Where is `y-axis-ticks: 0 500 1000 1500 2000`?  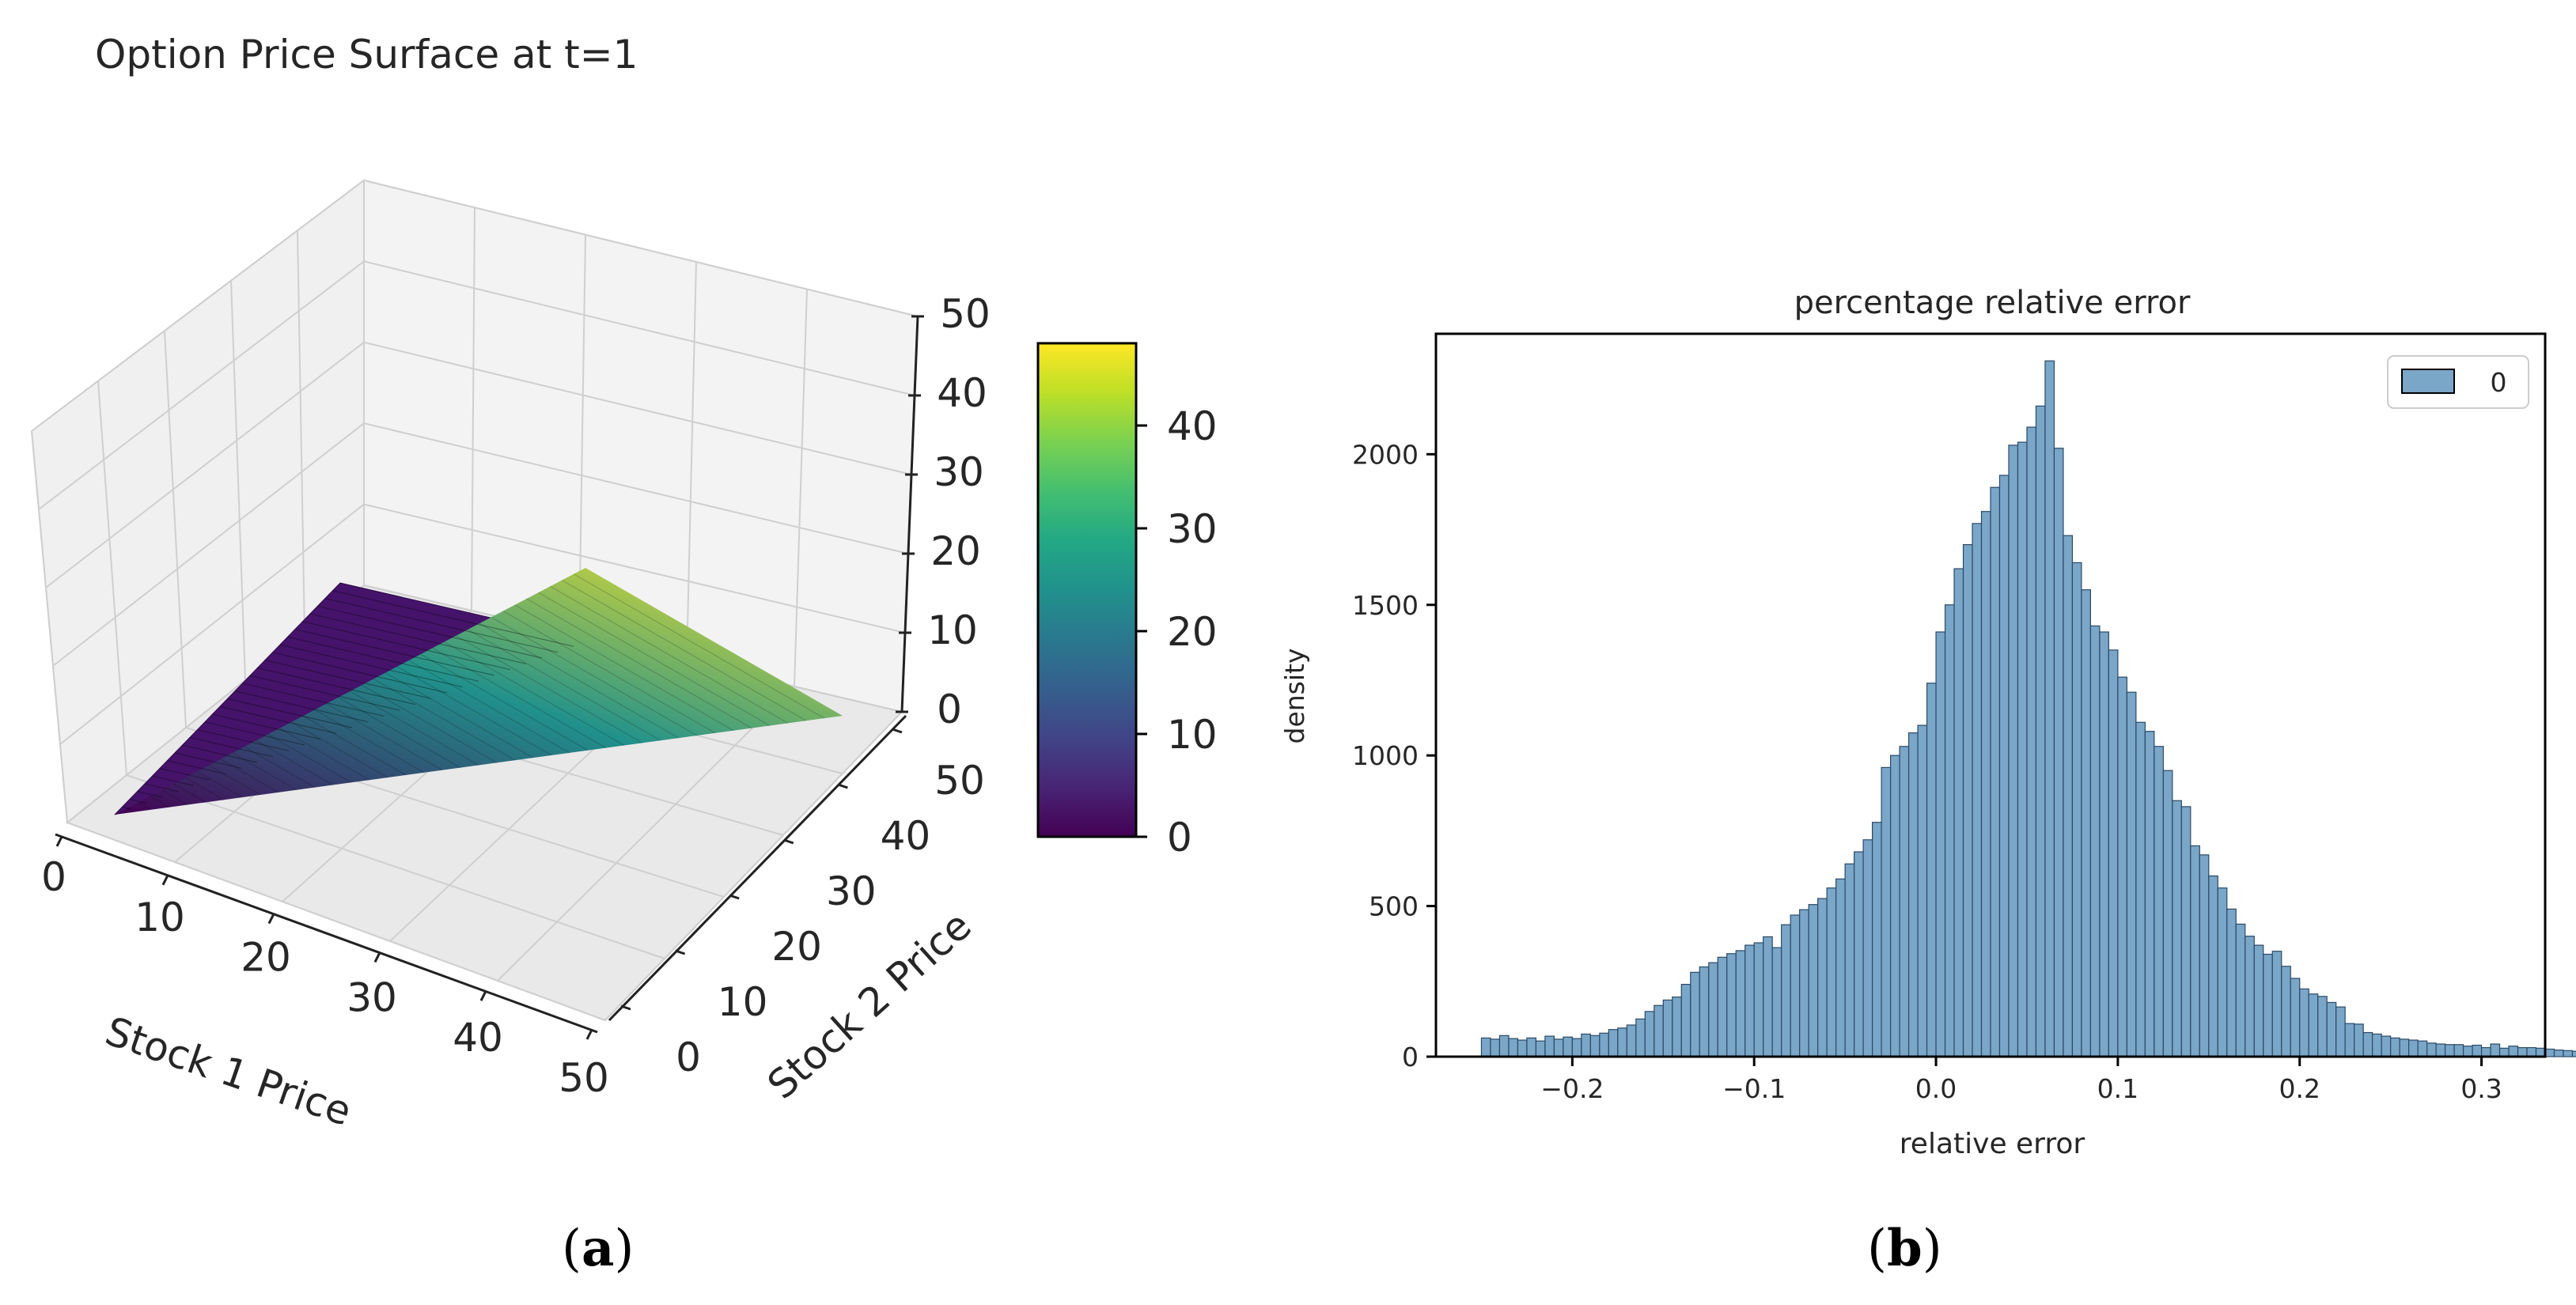
y-axis-ticks: 0 500 1000 1500 2000 is located at coordinates (1394, 755).